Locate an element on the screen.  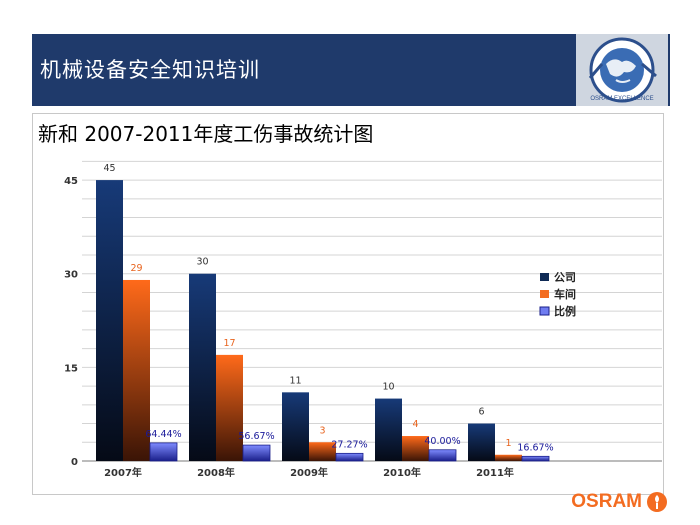
data-label-workshop: 3 is located at coordinates (322, 430).